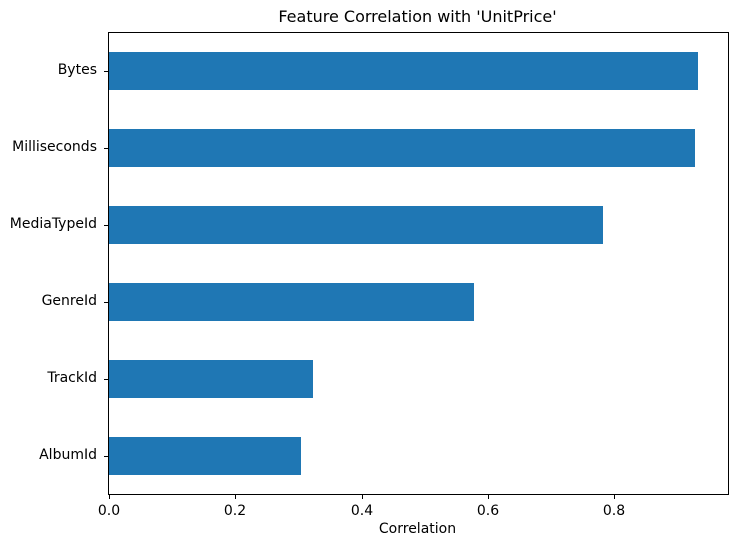 The width and height of the screenshot is (736, 547). I want to click on y-tick-label-trackid: TrackId, so click(72, 378).